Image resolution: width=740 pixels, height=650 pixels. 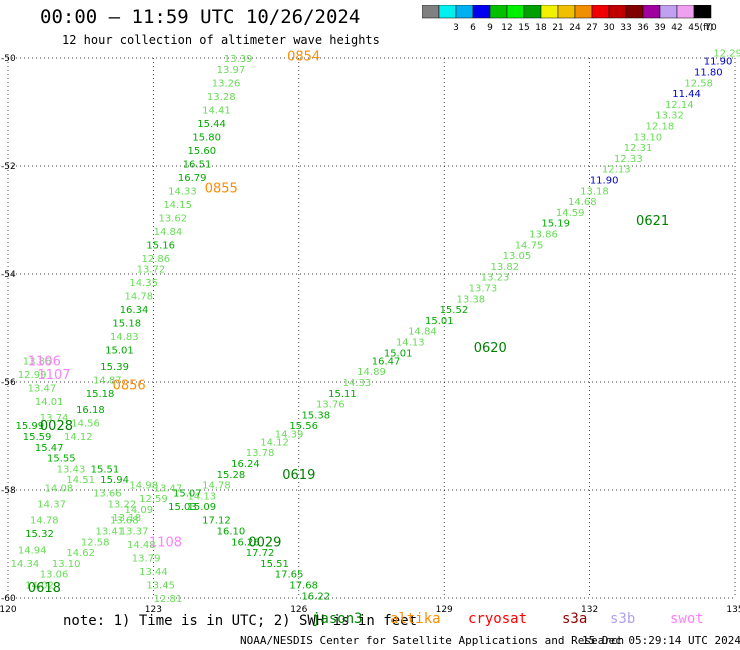 What do you see at coordinates (555, 224) in the screenshot?
I see `wave-height-value: 15.19` at bounding box center [555, 224].